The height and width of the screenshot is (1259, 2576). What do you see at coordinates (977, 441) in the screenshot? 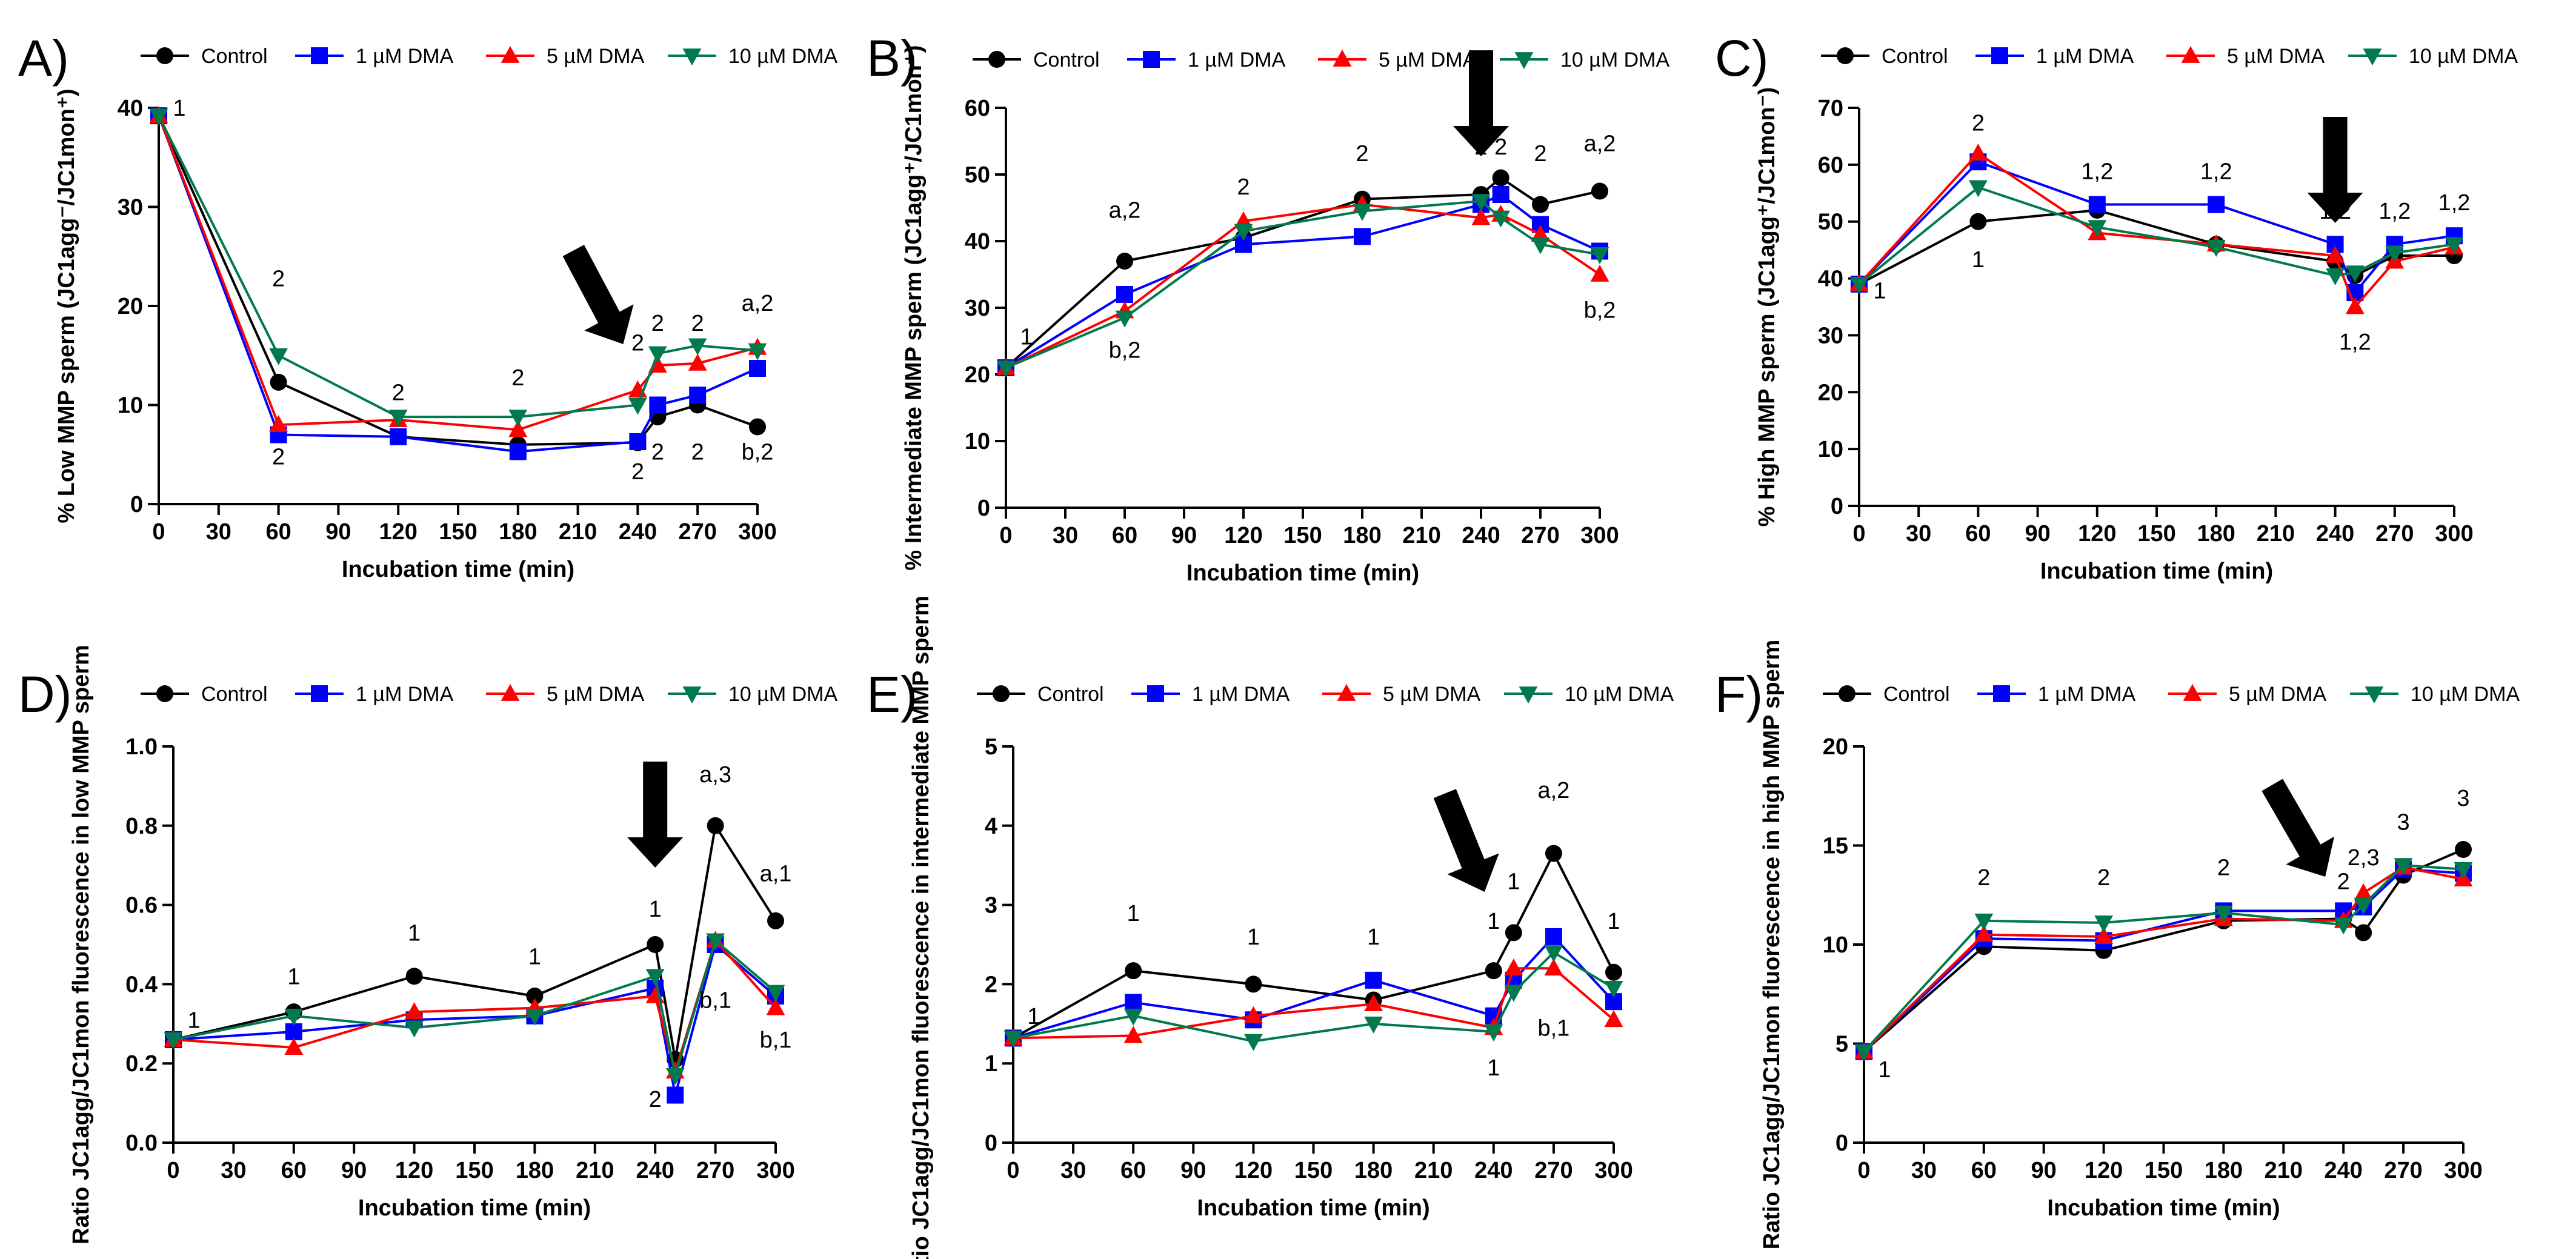
I see `y-tick-label: 10` at bounding box center [977, 441].